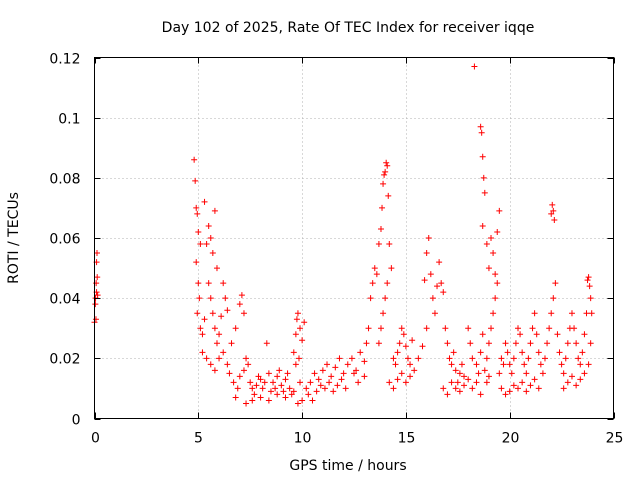 This screenshot has width=640, height=480. Describe the element at coordinates (347, 466) in the screenshot. I see `x-axis-label: GPS time / hours` at that location.